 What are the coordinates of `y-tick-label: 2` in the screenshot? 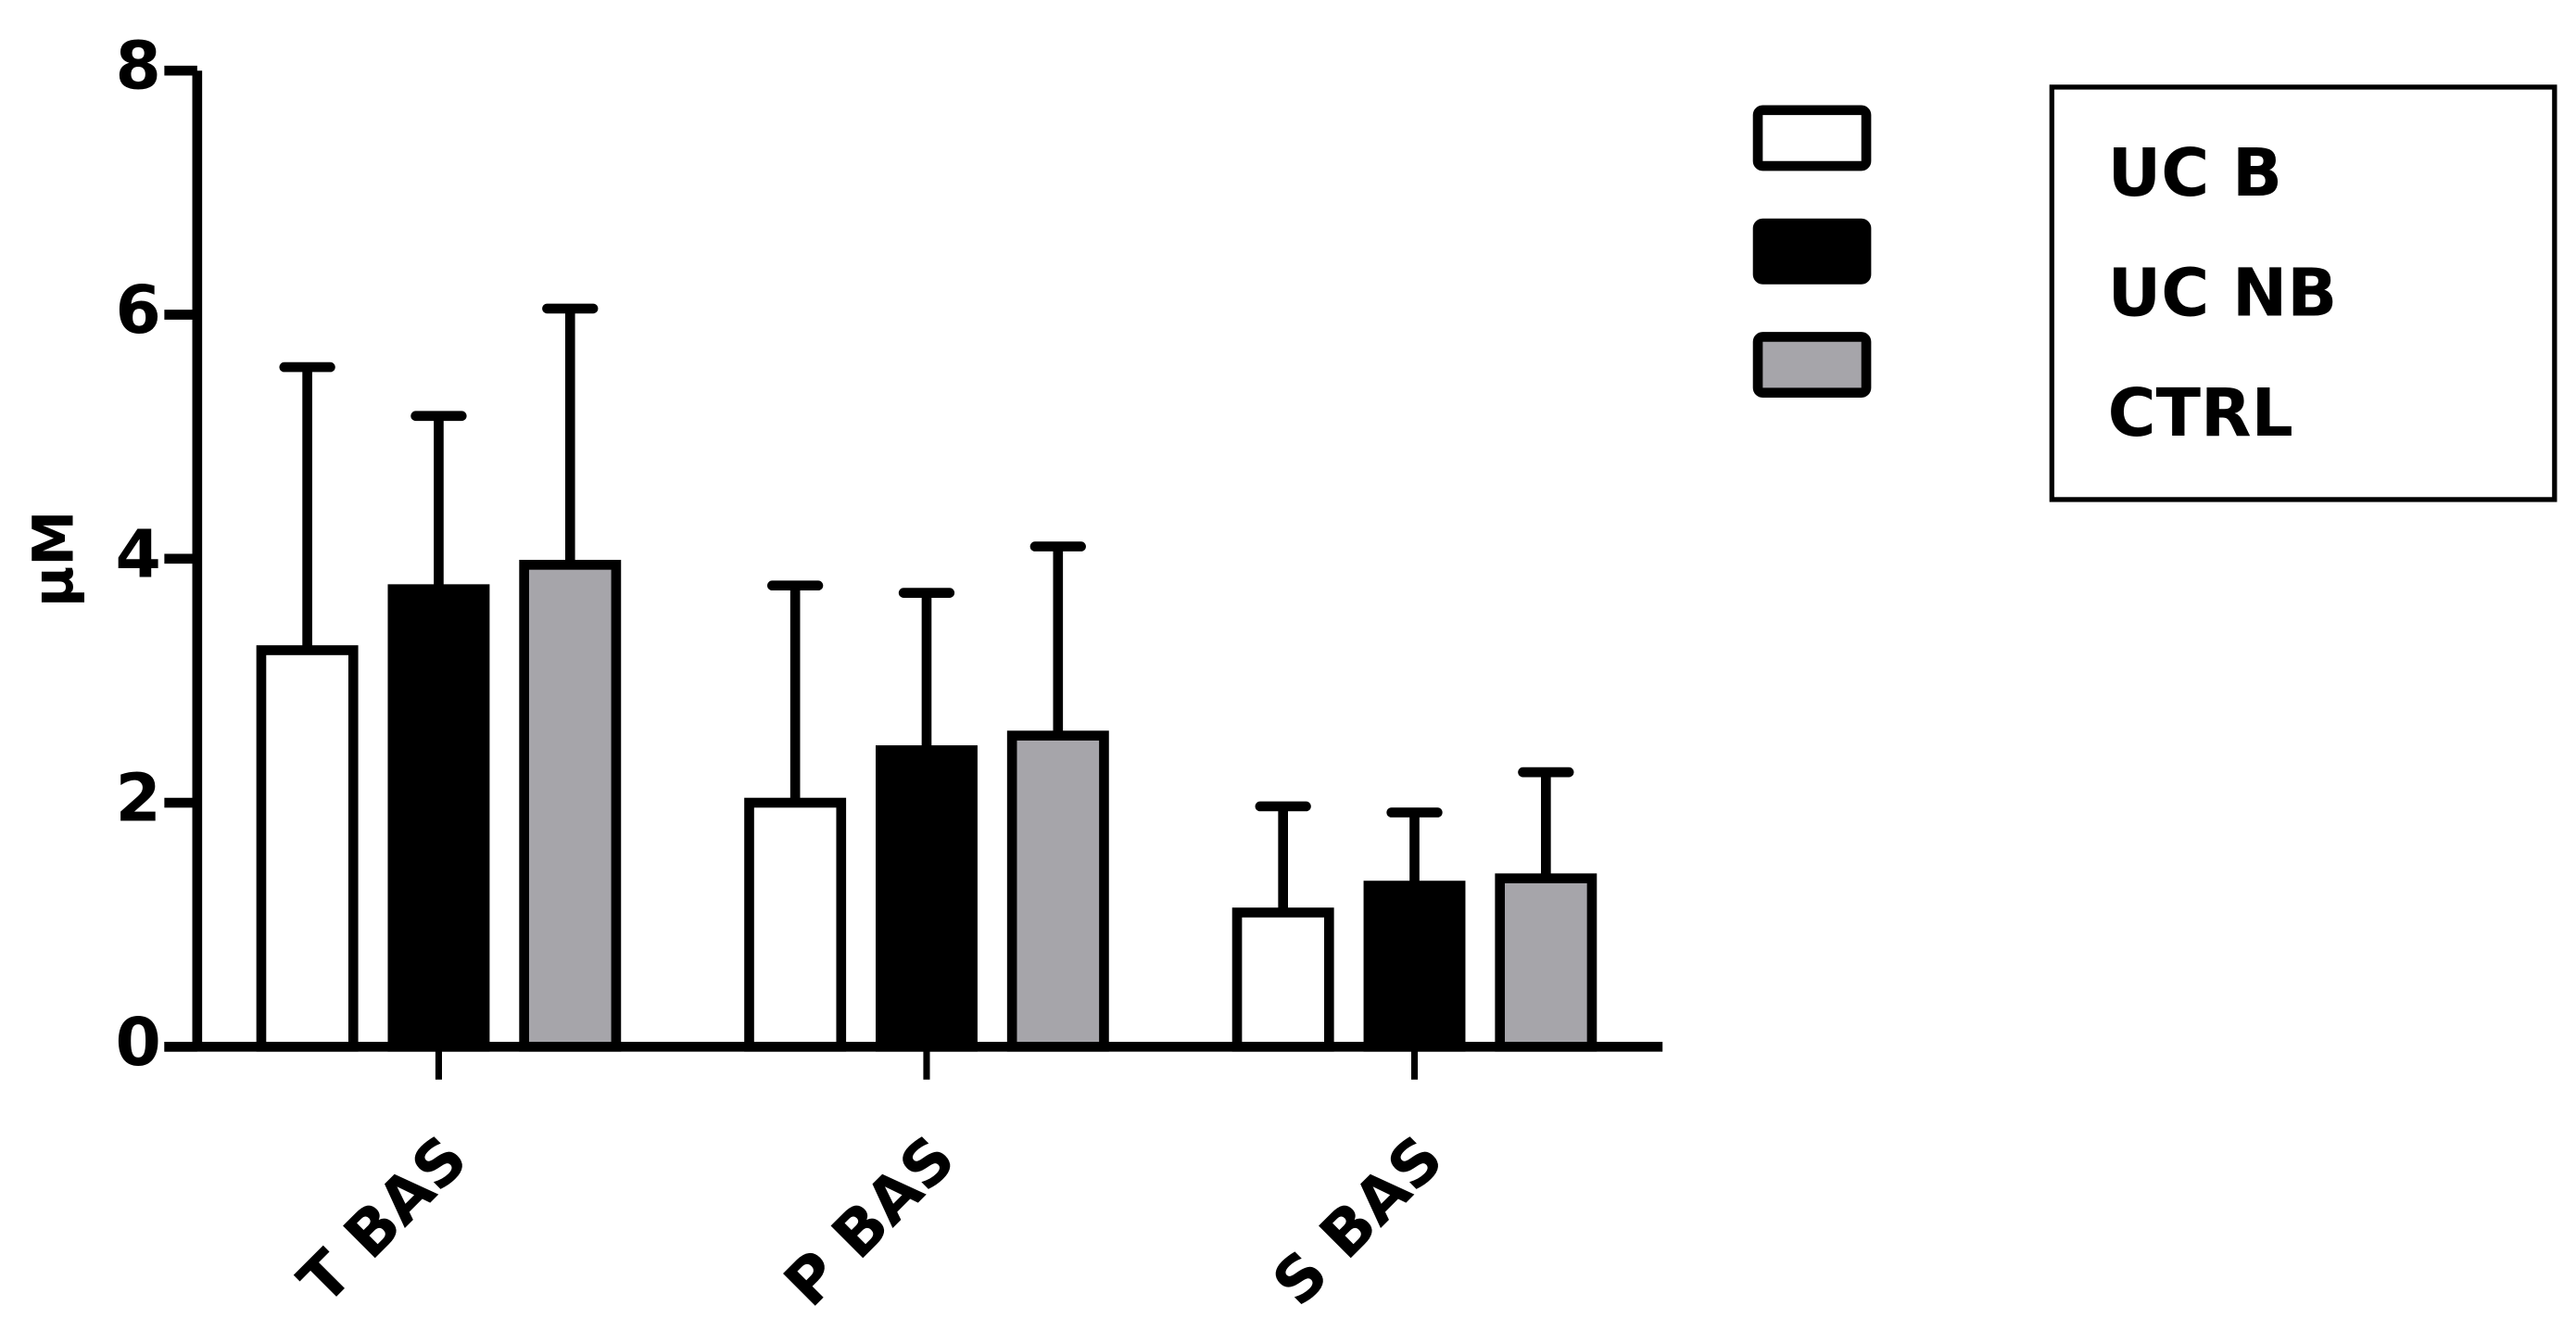 It's located at (138, 799).